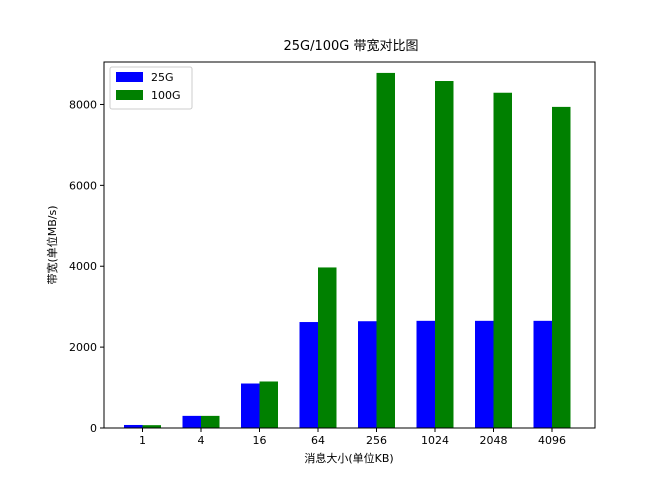  What do you see at coordinates (494, 440) in the screenshot?
I see `x-tick-label: 2048` at bounding box center [494, 440].